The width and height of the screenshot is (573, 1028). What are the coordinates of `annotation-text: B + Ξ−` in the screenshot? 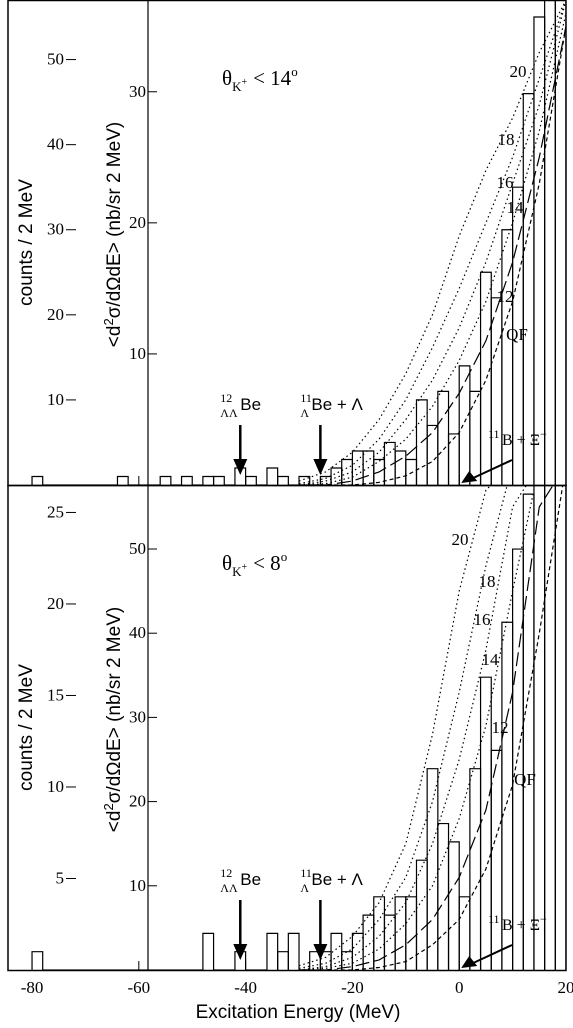 It's located at (524, 438).